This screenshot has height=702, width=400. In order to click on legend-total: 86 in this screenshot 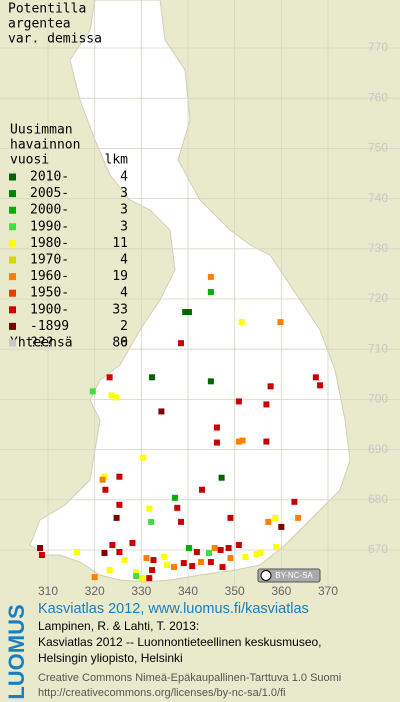, I will do `click(120, 343)`.